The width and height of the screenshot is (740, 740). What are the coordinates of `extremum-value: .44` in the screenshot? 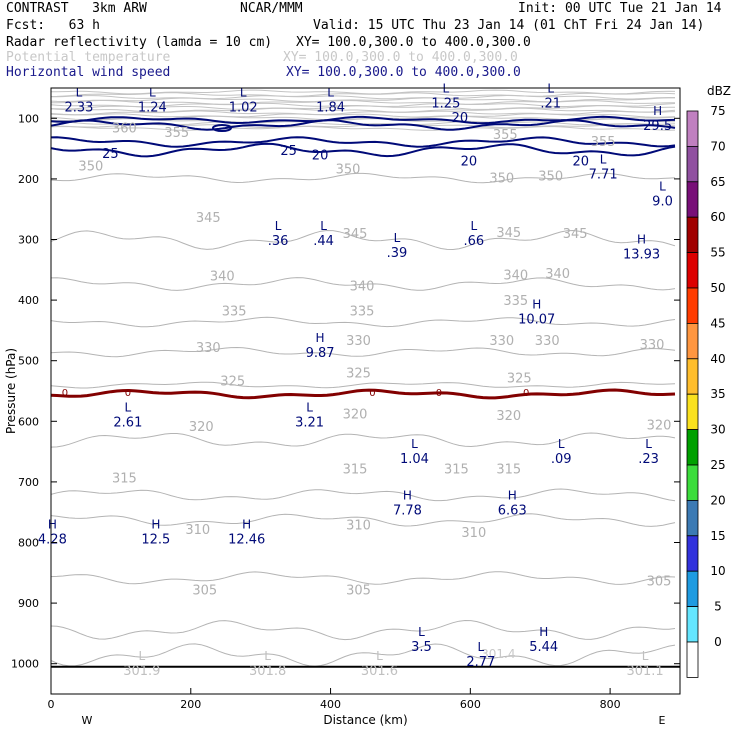 It's located at (323, 241).